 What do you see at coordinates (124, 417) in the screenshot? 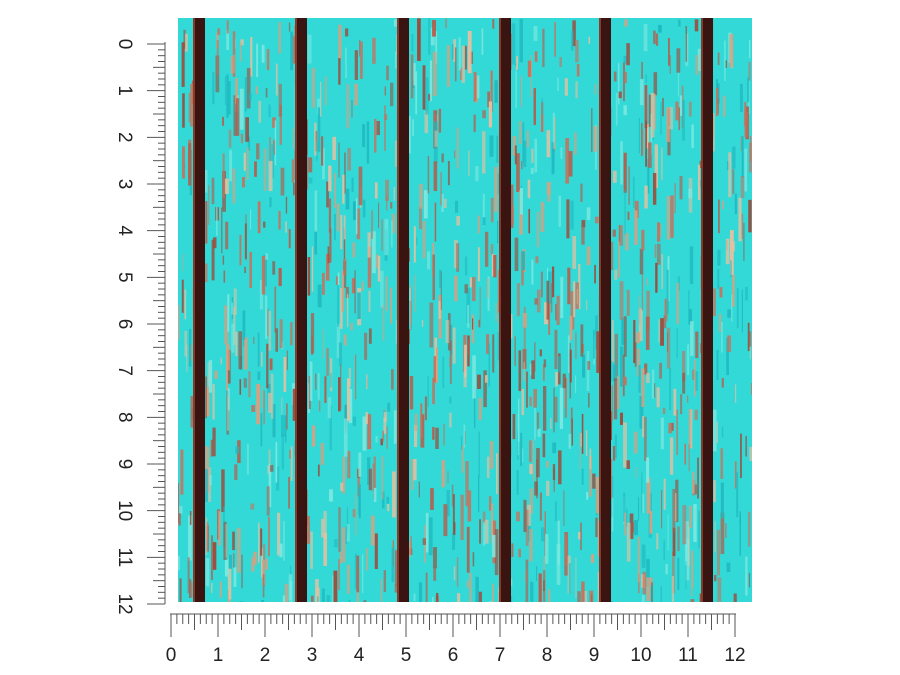
I see `ruler-label: 8` at bounding box center [124, 417].